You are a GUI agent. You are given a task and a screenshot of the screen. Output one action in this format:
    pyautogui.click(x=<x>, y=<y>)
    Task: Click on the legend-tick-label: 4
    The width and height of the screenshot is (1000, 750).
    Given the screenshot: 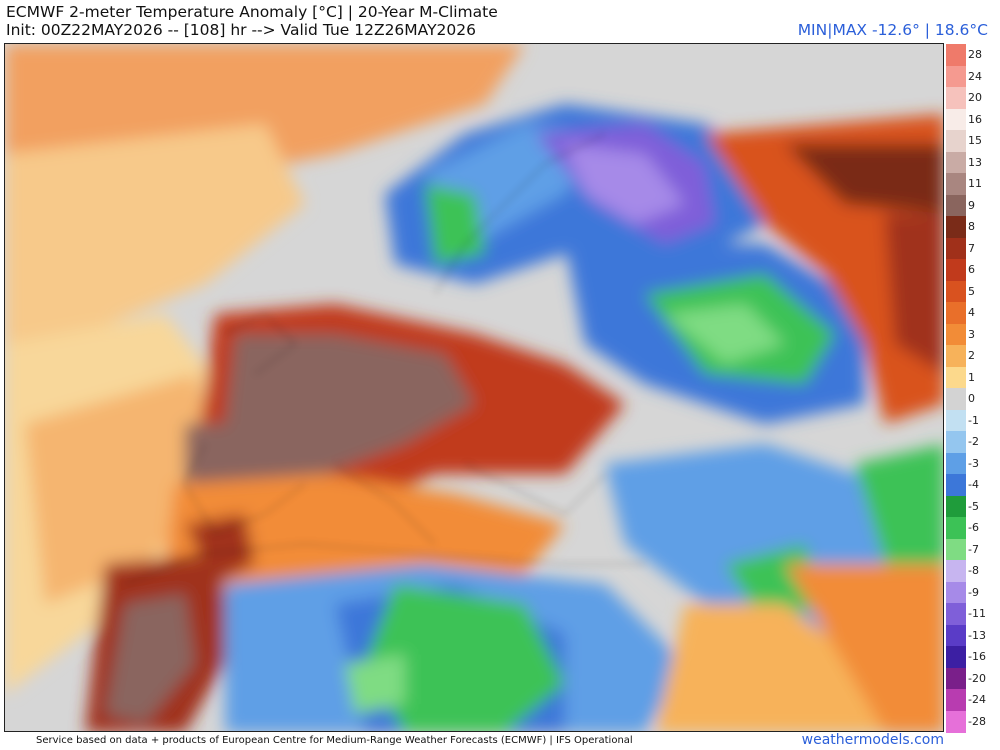 What is the action you would take?
    pyautogui.click(x=971, y=313)
    